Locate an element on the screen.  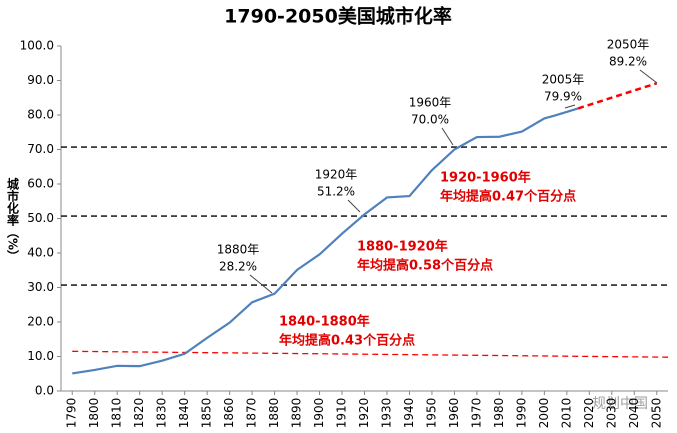
x-tick-label: 2050 is located at coordinates (656, 413).